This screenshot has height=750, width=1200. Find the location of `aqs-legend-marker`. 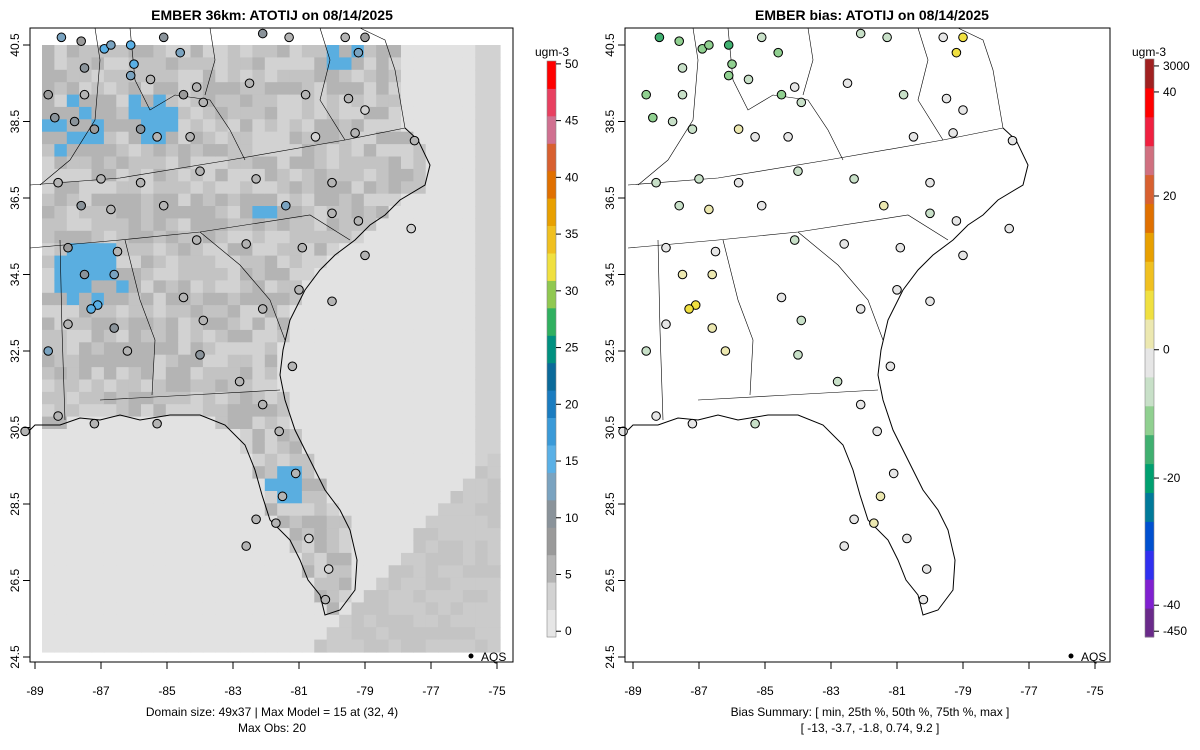

aqs-legend-marker is located at coordinates (471, 656).